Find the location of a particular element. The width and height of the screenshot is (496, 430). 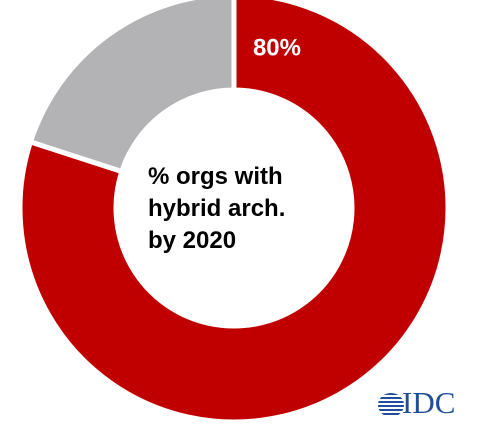

center-label: % orgs with hybrid arch. by 2020 is located at coordinates (238, 209).